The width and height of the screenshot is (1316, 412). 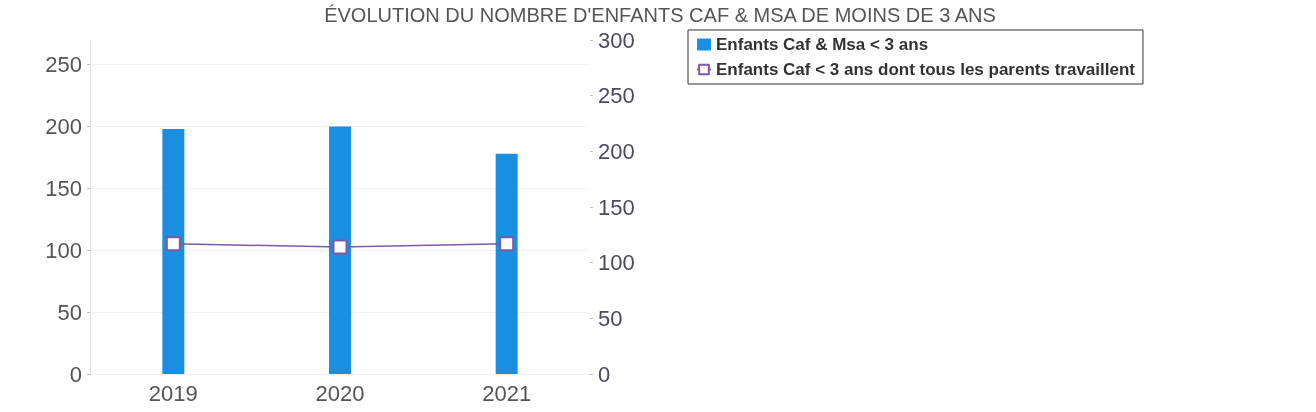 What do you see at coordinates (63, 188) in the screenshot?
I see `y-tick-label: 150` at bounding box center [63, 188].